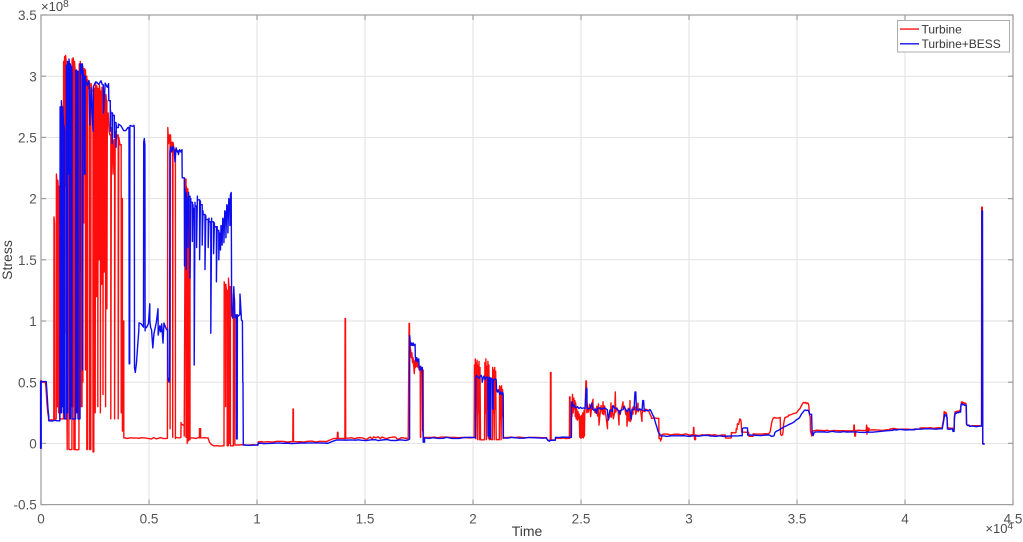 The width and height of the screenshot is (1023, 542). What do you see at coordinates (999, 528) in the screenshot?
I see `svg-text: ×10⁴` at bounding box center [999, 528].